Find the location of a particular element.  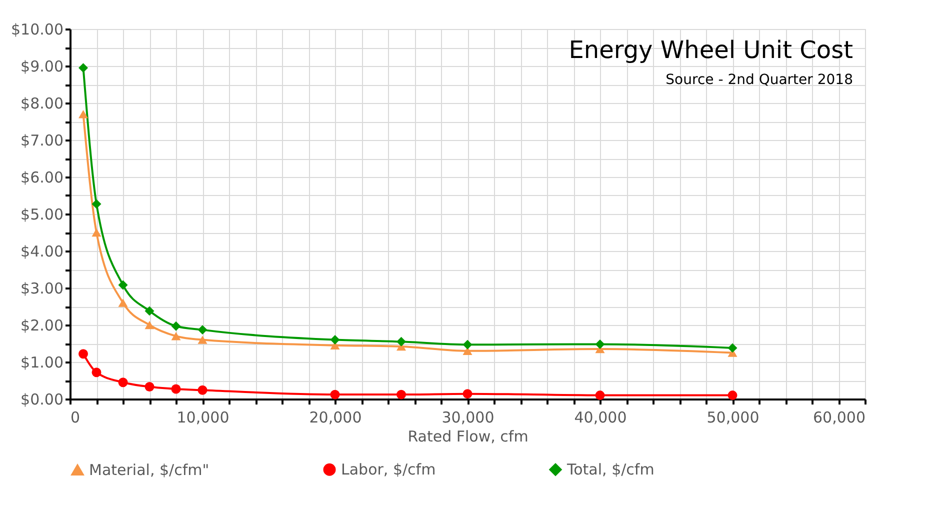

x-tick-label: 40,000 is located at coordinates (600, 417).